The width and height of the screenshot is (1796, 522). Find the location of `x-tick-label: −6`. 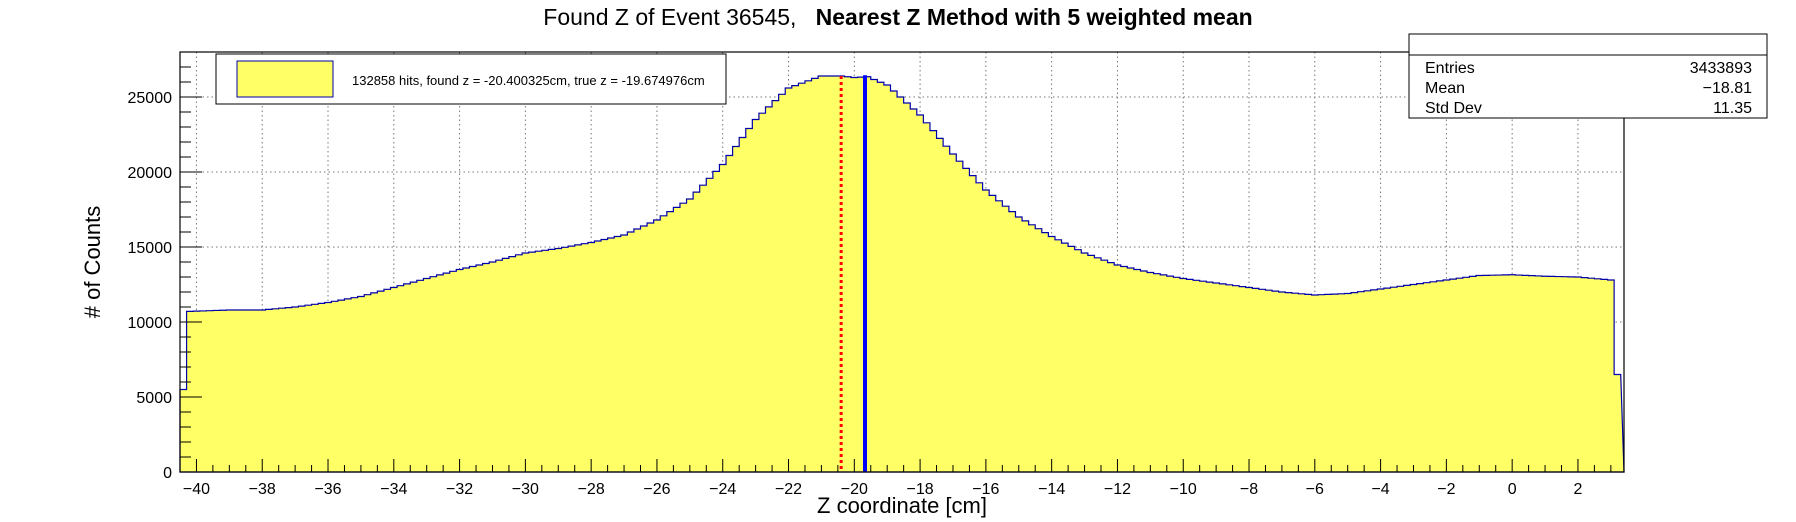

x-tick-label: −6 is located at coordinates (1315, 489).